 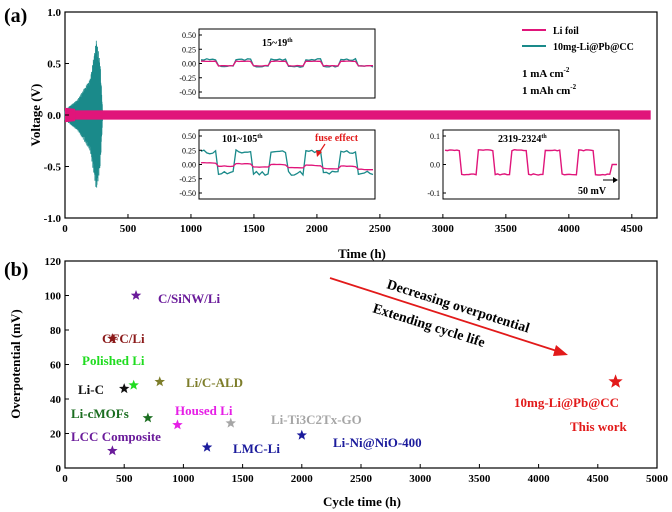 I want to click on label-cfc-li: CFC/Li, so click(x=123, y=338).